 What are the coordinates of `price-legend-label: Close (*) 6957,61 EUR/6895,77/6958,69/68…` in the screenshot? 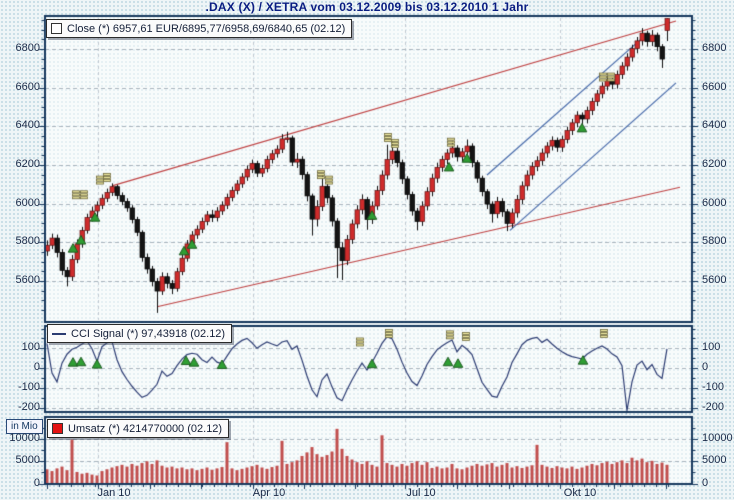 It's located at (206, 28).